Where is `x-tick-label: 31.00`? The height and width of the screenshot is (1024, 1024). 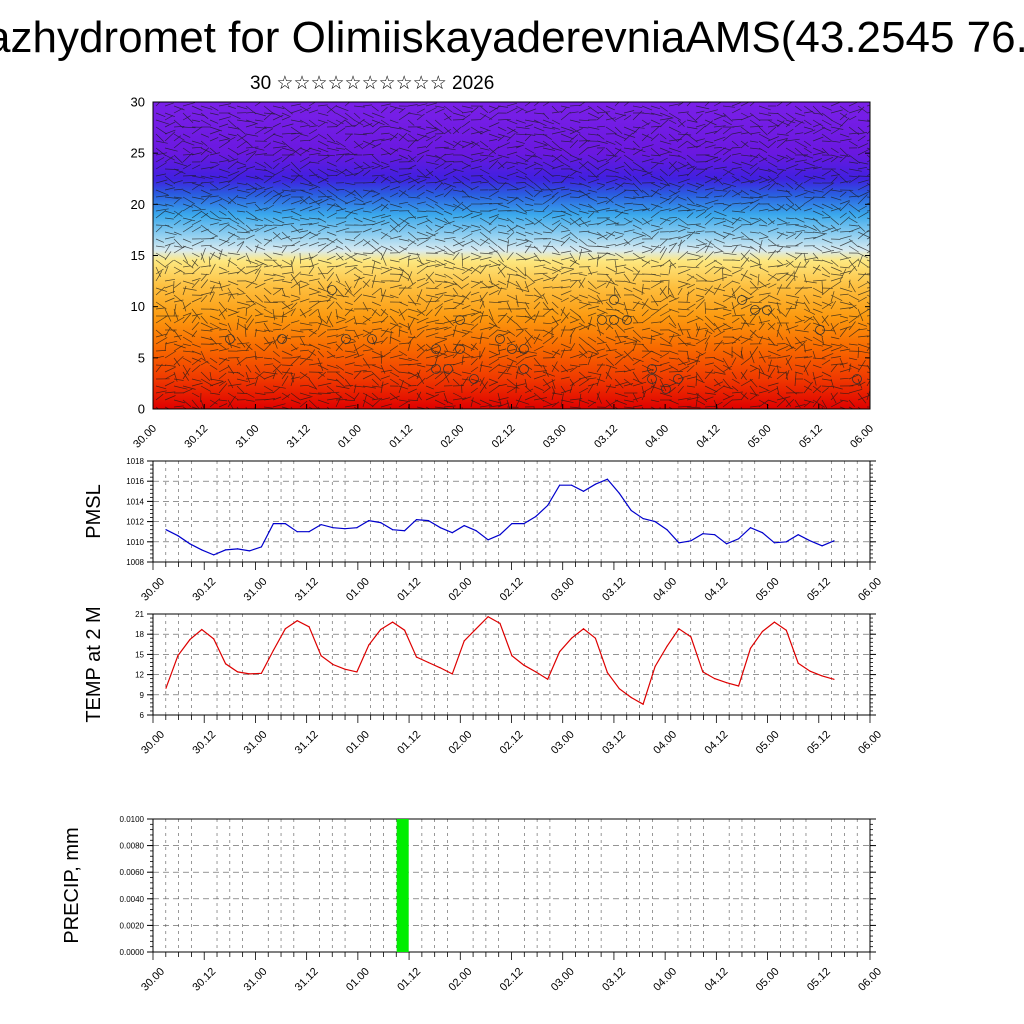
x-tick-label: 31.00 is located at coordinates (256, 980).